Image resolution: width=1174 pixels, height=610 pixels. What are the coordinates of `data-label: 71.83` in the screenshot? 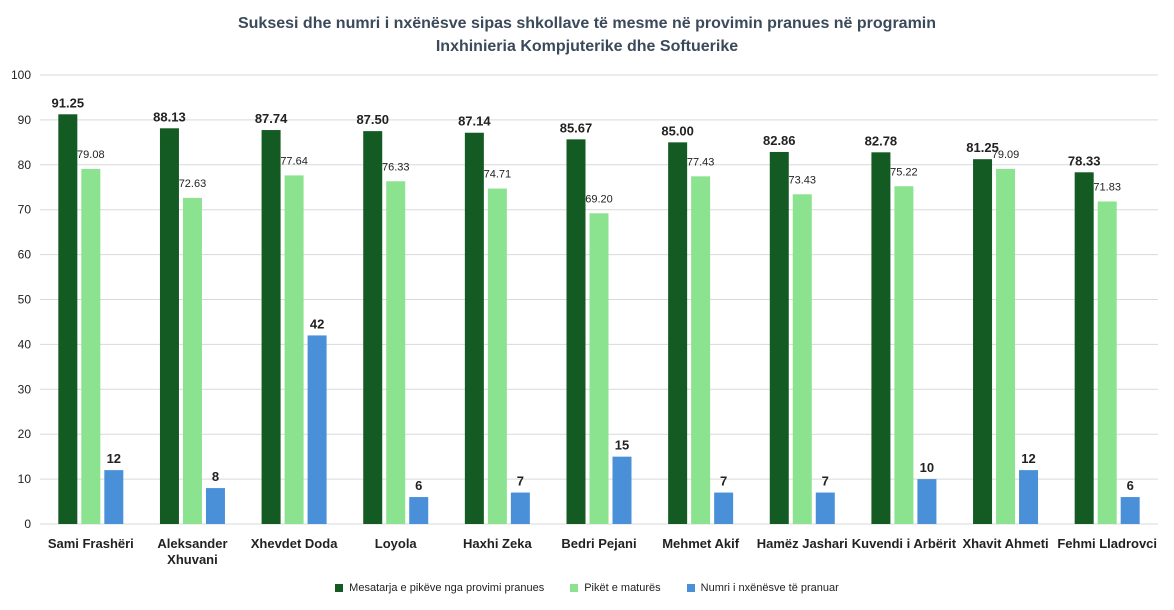 It's located at (1107, 187).